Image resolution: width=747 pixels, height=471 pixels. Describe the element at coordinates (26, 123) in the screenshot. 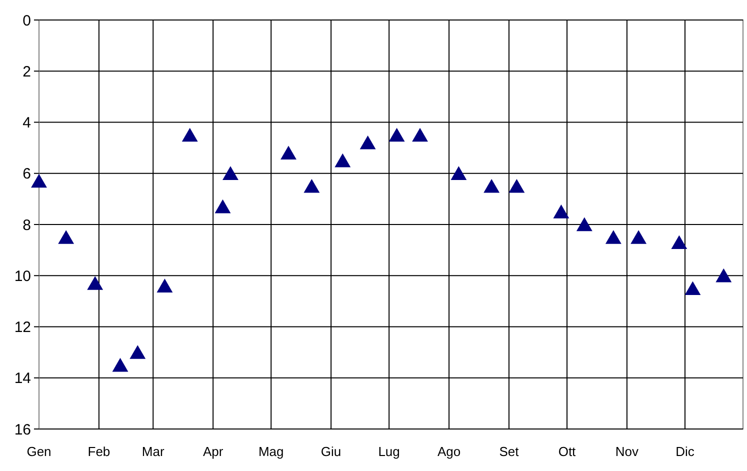

I see `y-tick-label: 4` at that location.